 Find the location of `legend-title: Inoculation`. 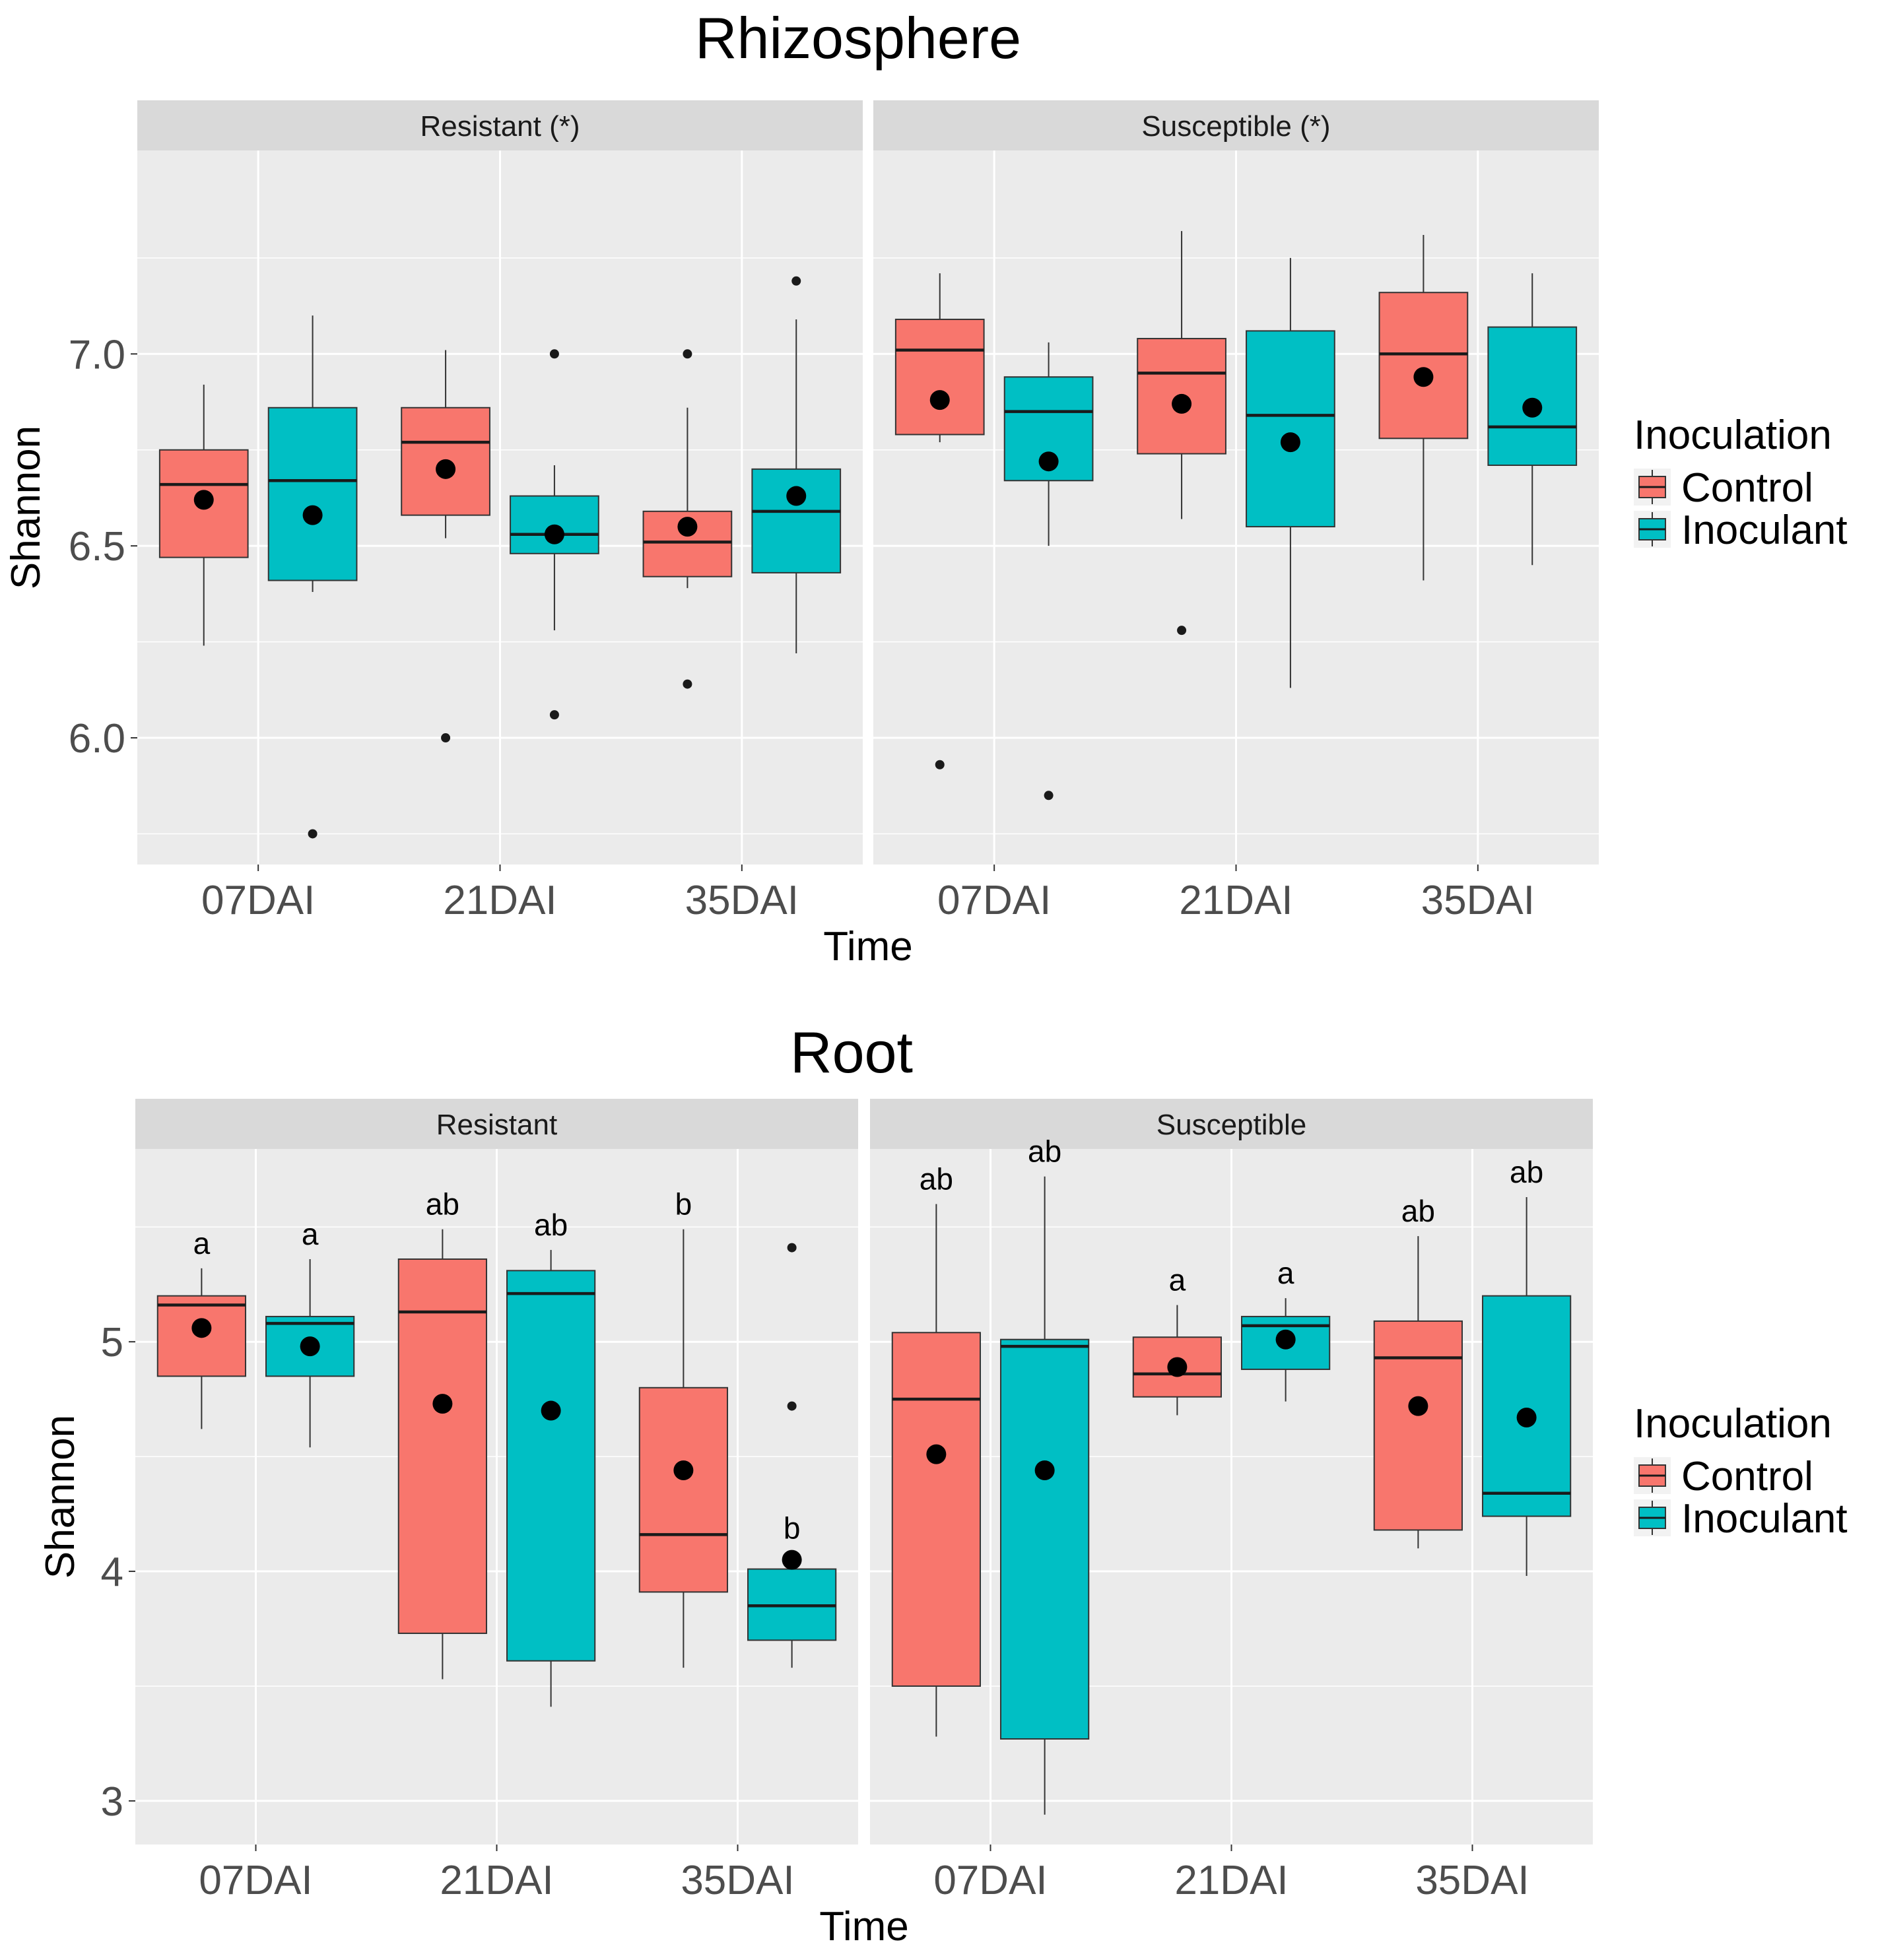

legend-title: Inoculation is located at coordinates (1733, 435).